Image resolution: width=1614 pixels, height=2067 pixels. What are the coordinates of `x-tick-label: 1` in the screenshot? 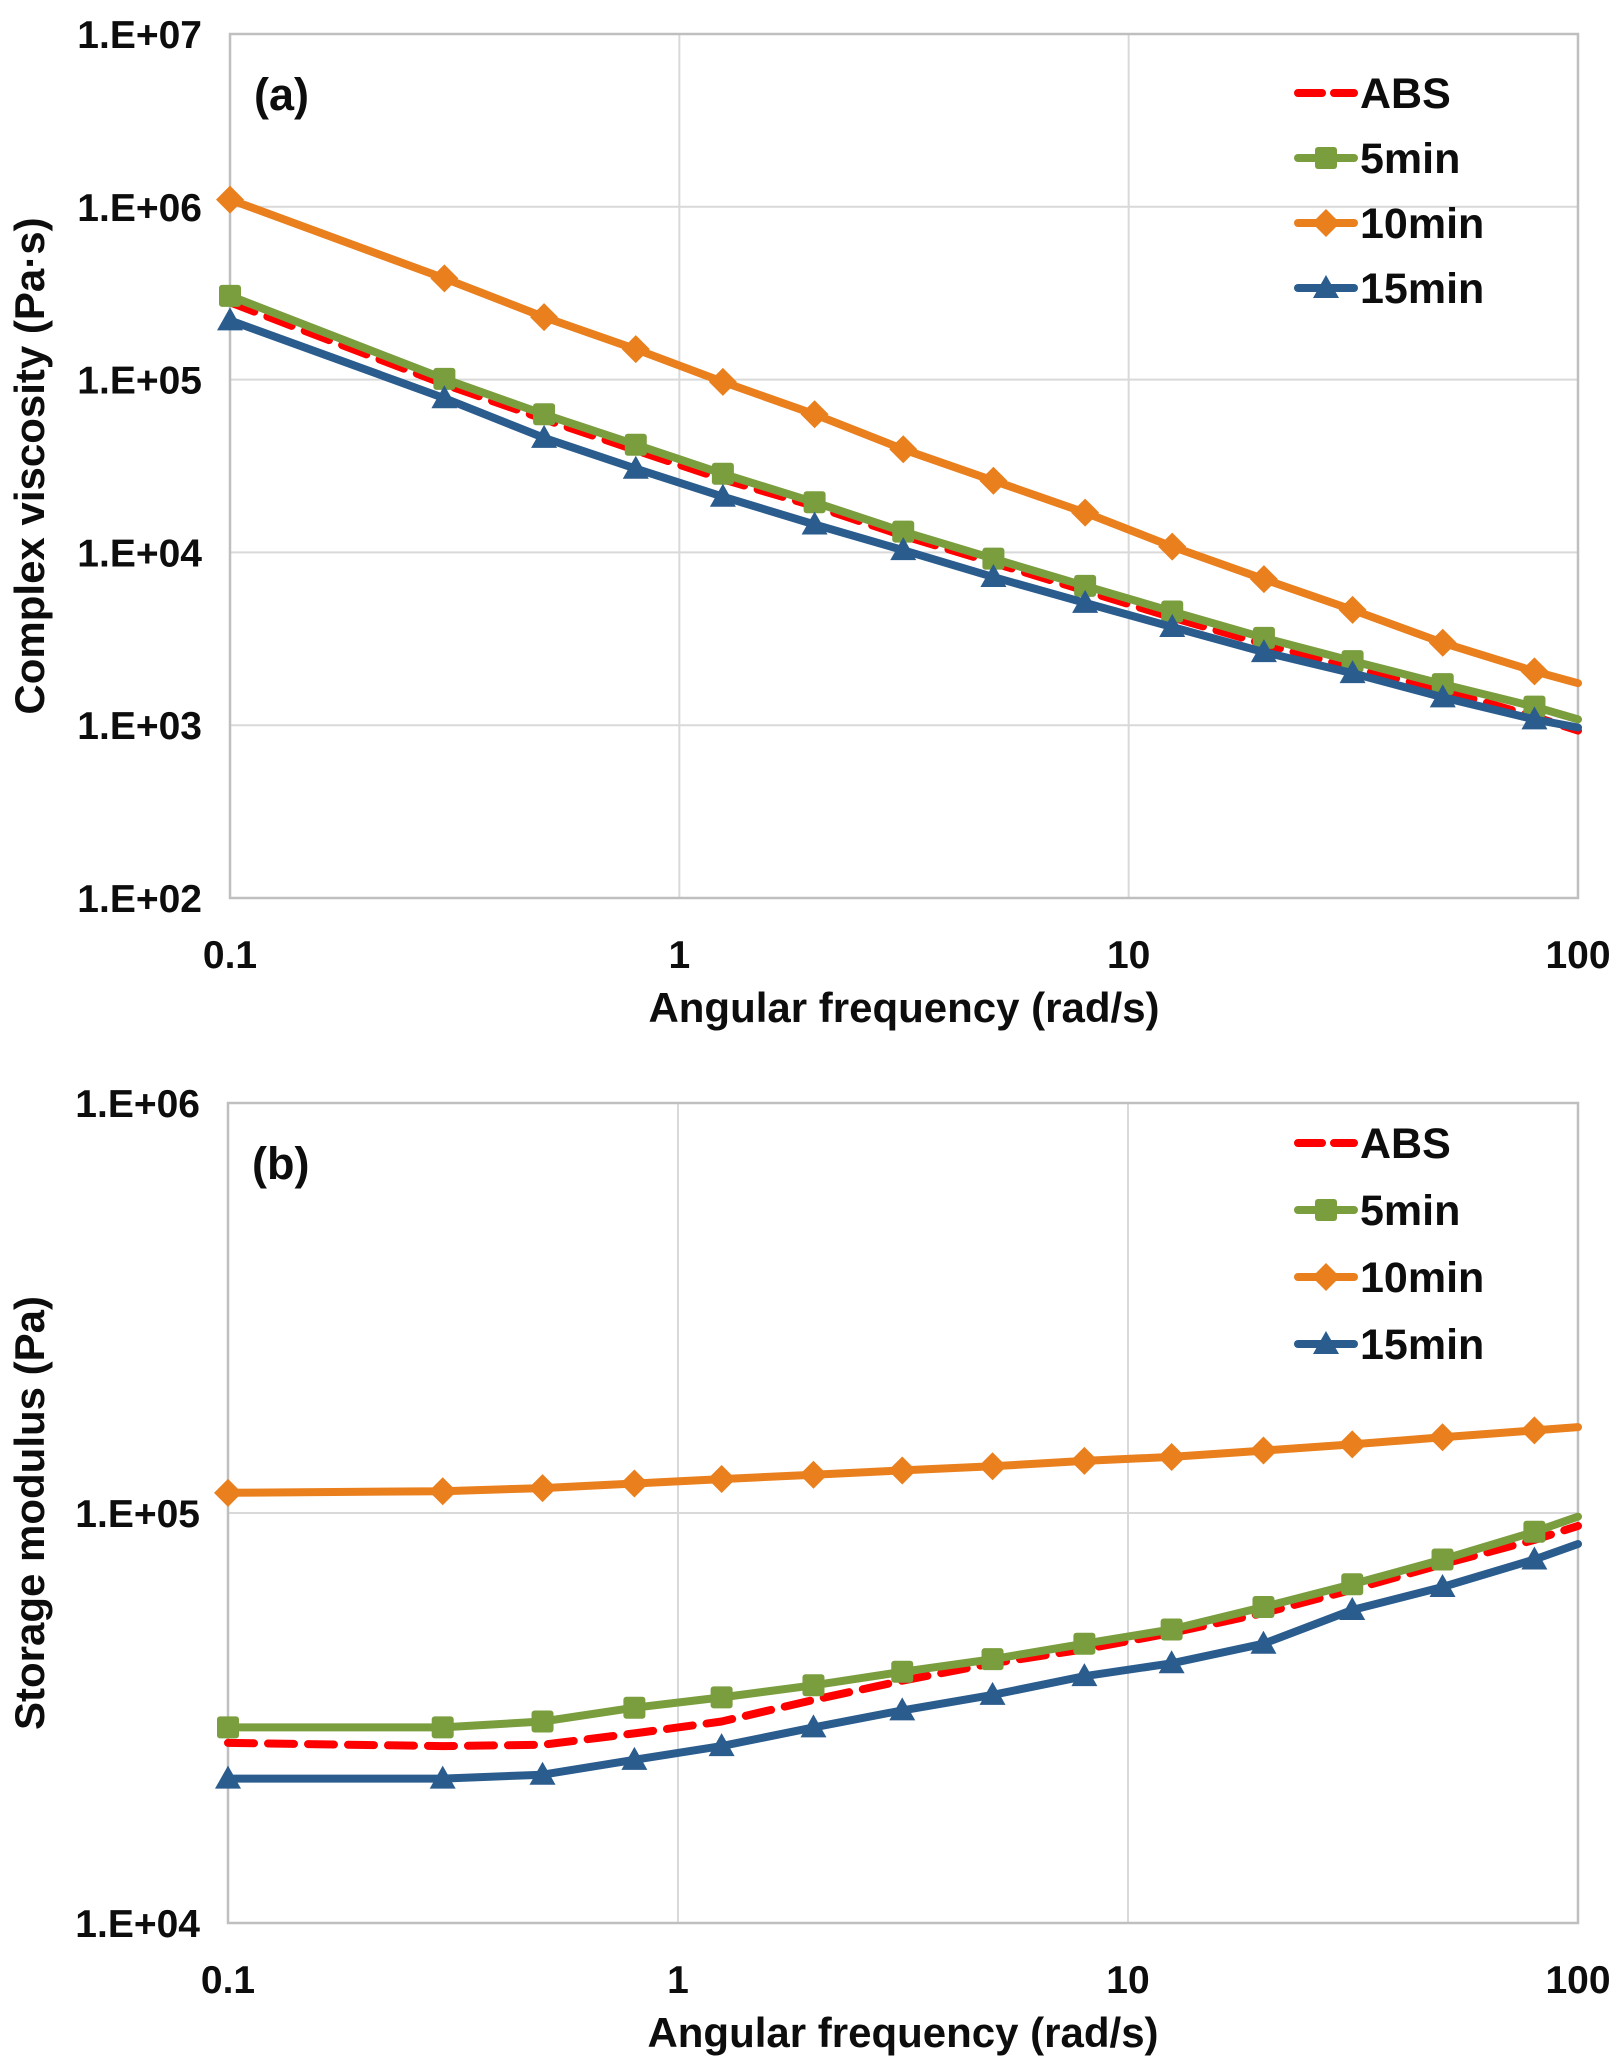 It's located at (678, 1980).